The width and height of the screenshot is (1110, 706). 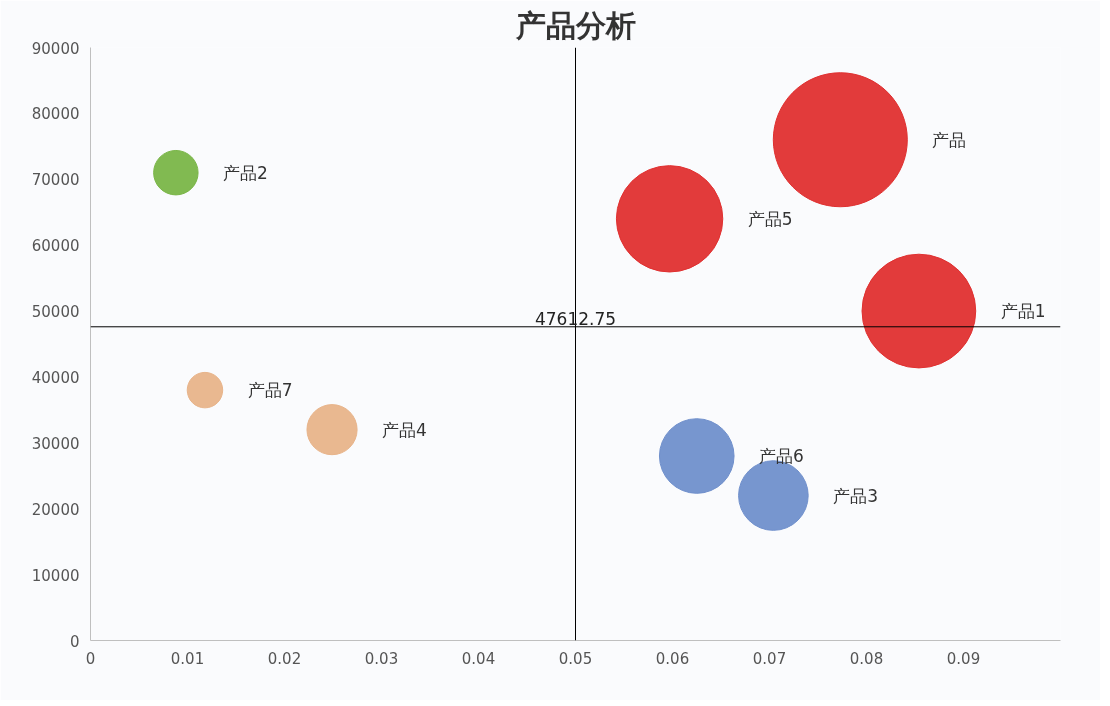 I want to click on y-tick-label: 50000, so click(x=55, y=312).